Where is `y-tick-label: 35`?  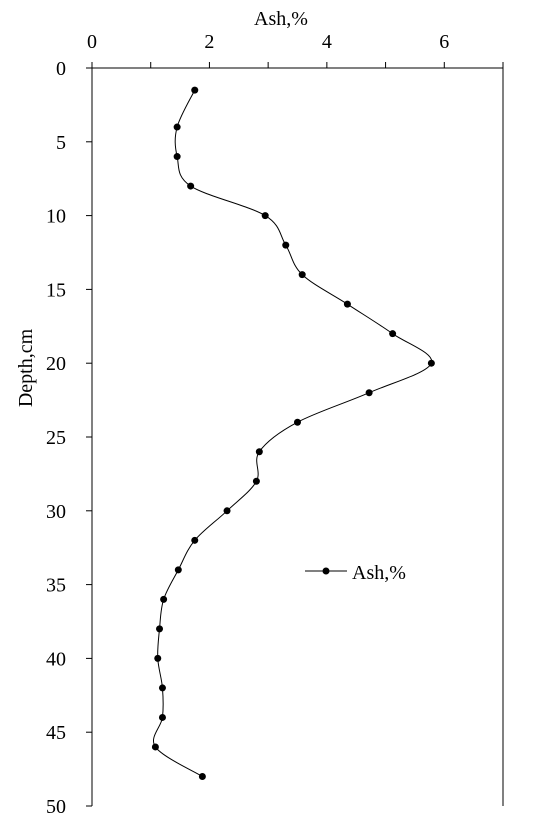
y-tick-label: 35 is located at coordinates (56, 586).